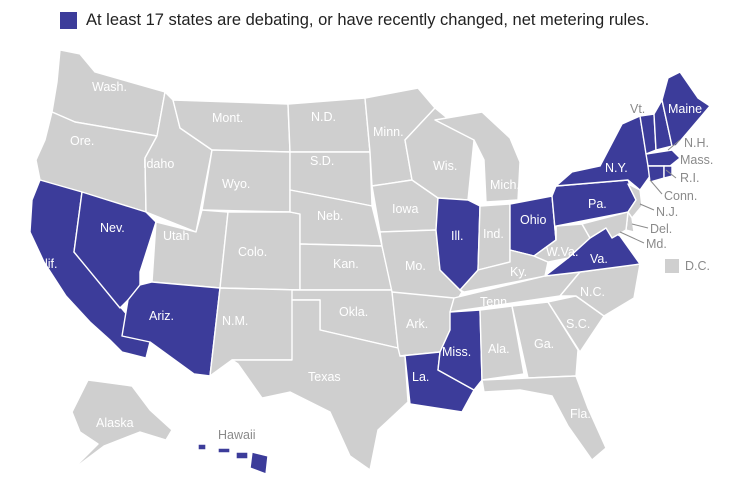 The width and height of the screenshot is (740, 493). I want to click on label-ms: Miss., so click(456, 352).